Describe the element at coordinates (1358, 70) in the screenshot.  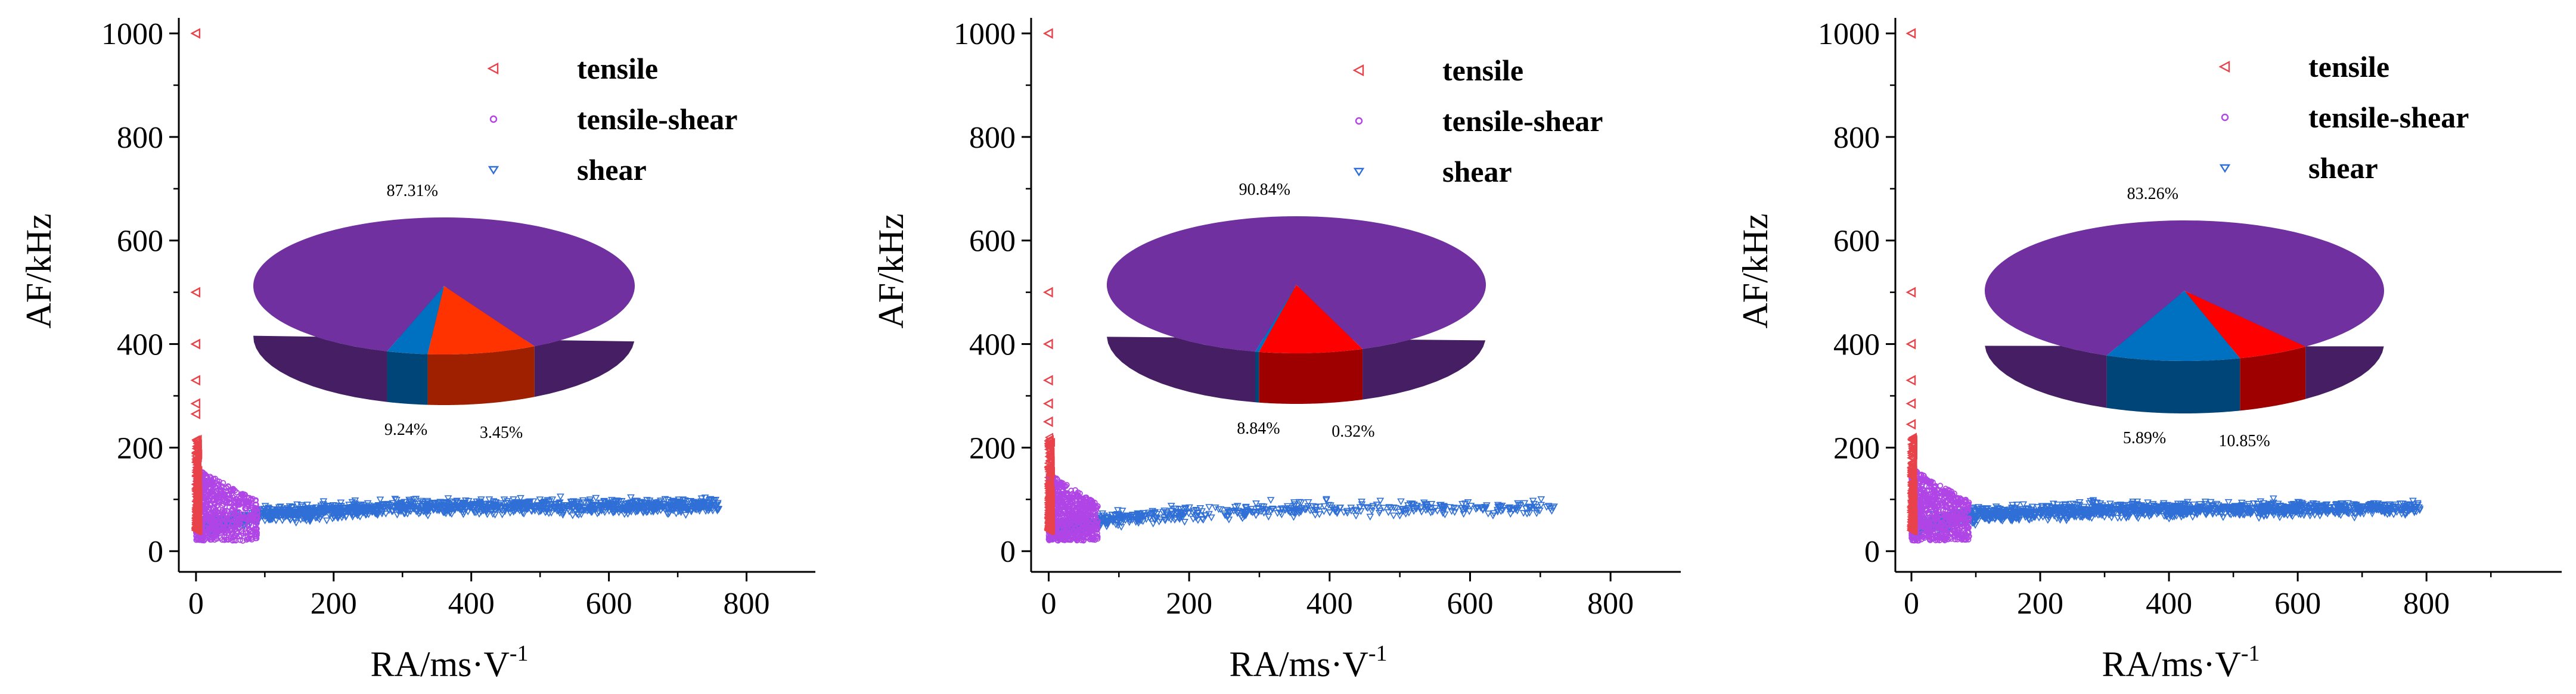
I see `legend-marker-tensile` at that location.